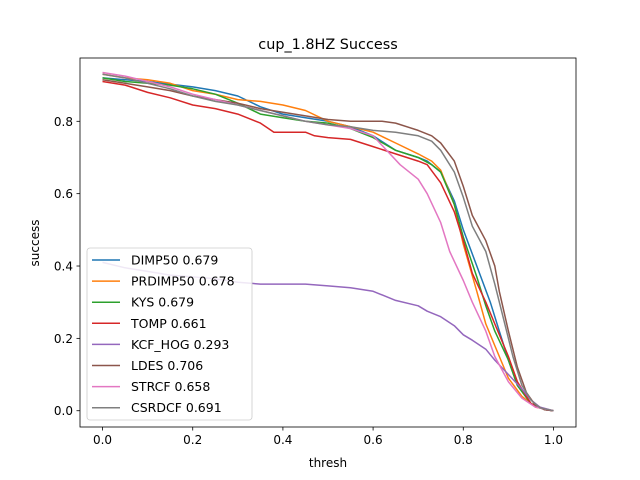 The image size is (640, 480). What do you see at coordinates (63, 122) in the screenshot?
I see `y-tick-label-4: 0.8` at bounding box center [63, 122].